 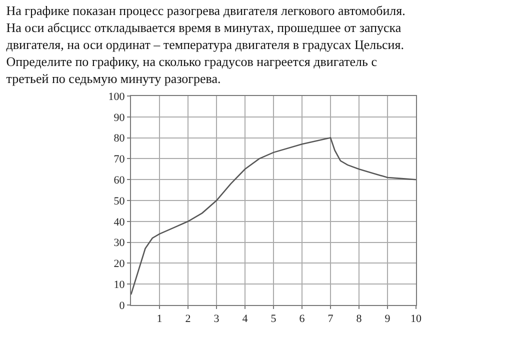 What do you see at coordinates (120, 222) in the screenshot?
I see `y-tick-label: 40` at bounding box center [120, 222].